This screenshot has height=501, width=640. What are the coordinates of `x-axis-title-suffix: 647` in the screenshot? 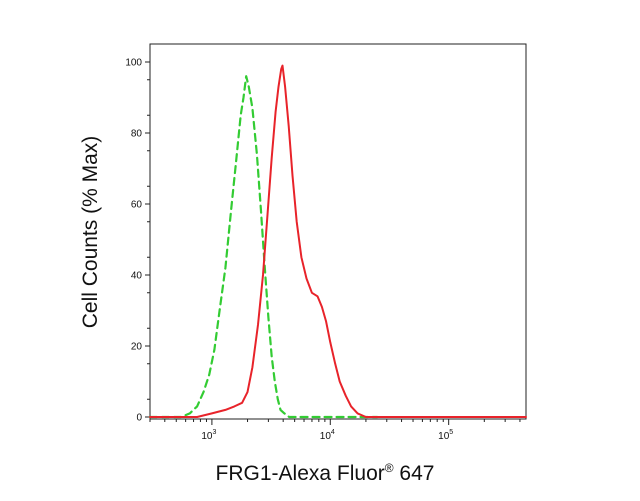 It's located at (414, 473).